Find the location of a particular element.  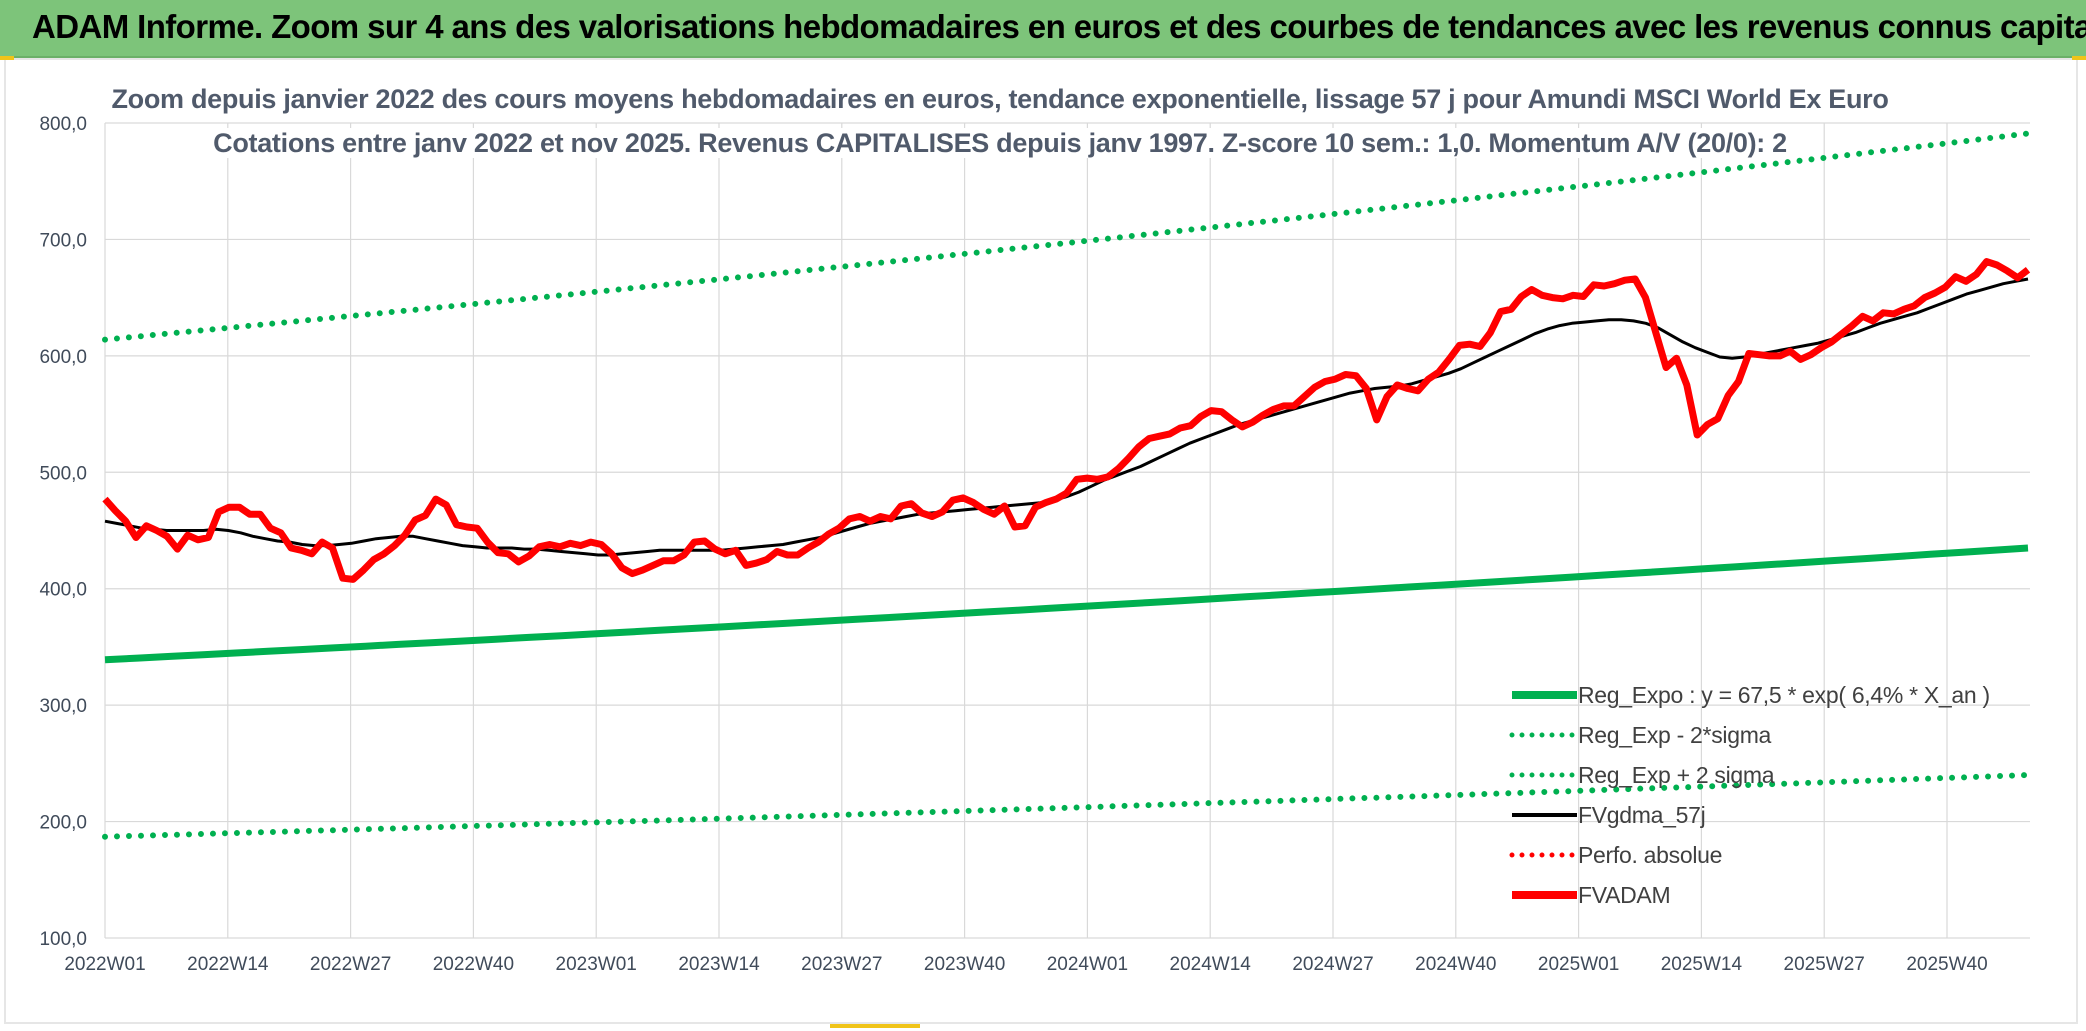

legend-label: Reg_Exp + 2 sigma is located at coordinates (1676, 775).